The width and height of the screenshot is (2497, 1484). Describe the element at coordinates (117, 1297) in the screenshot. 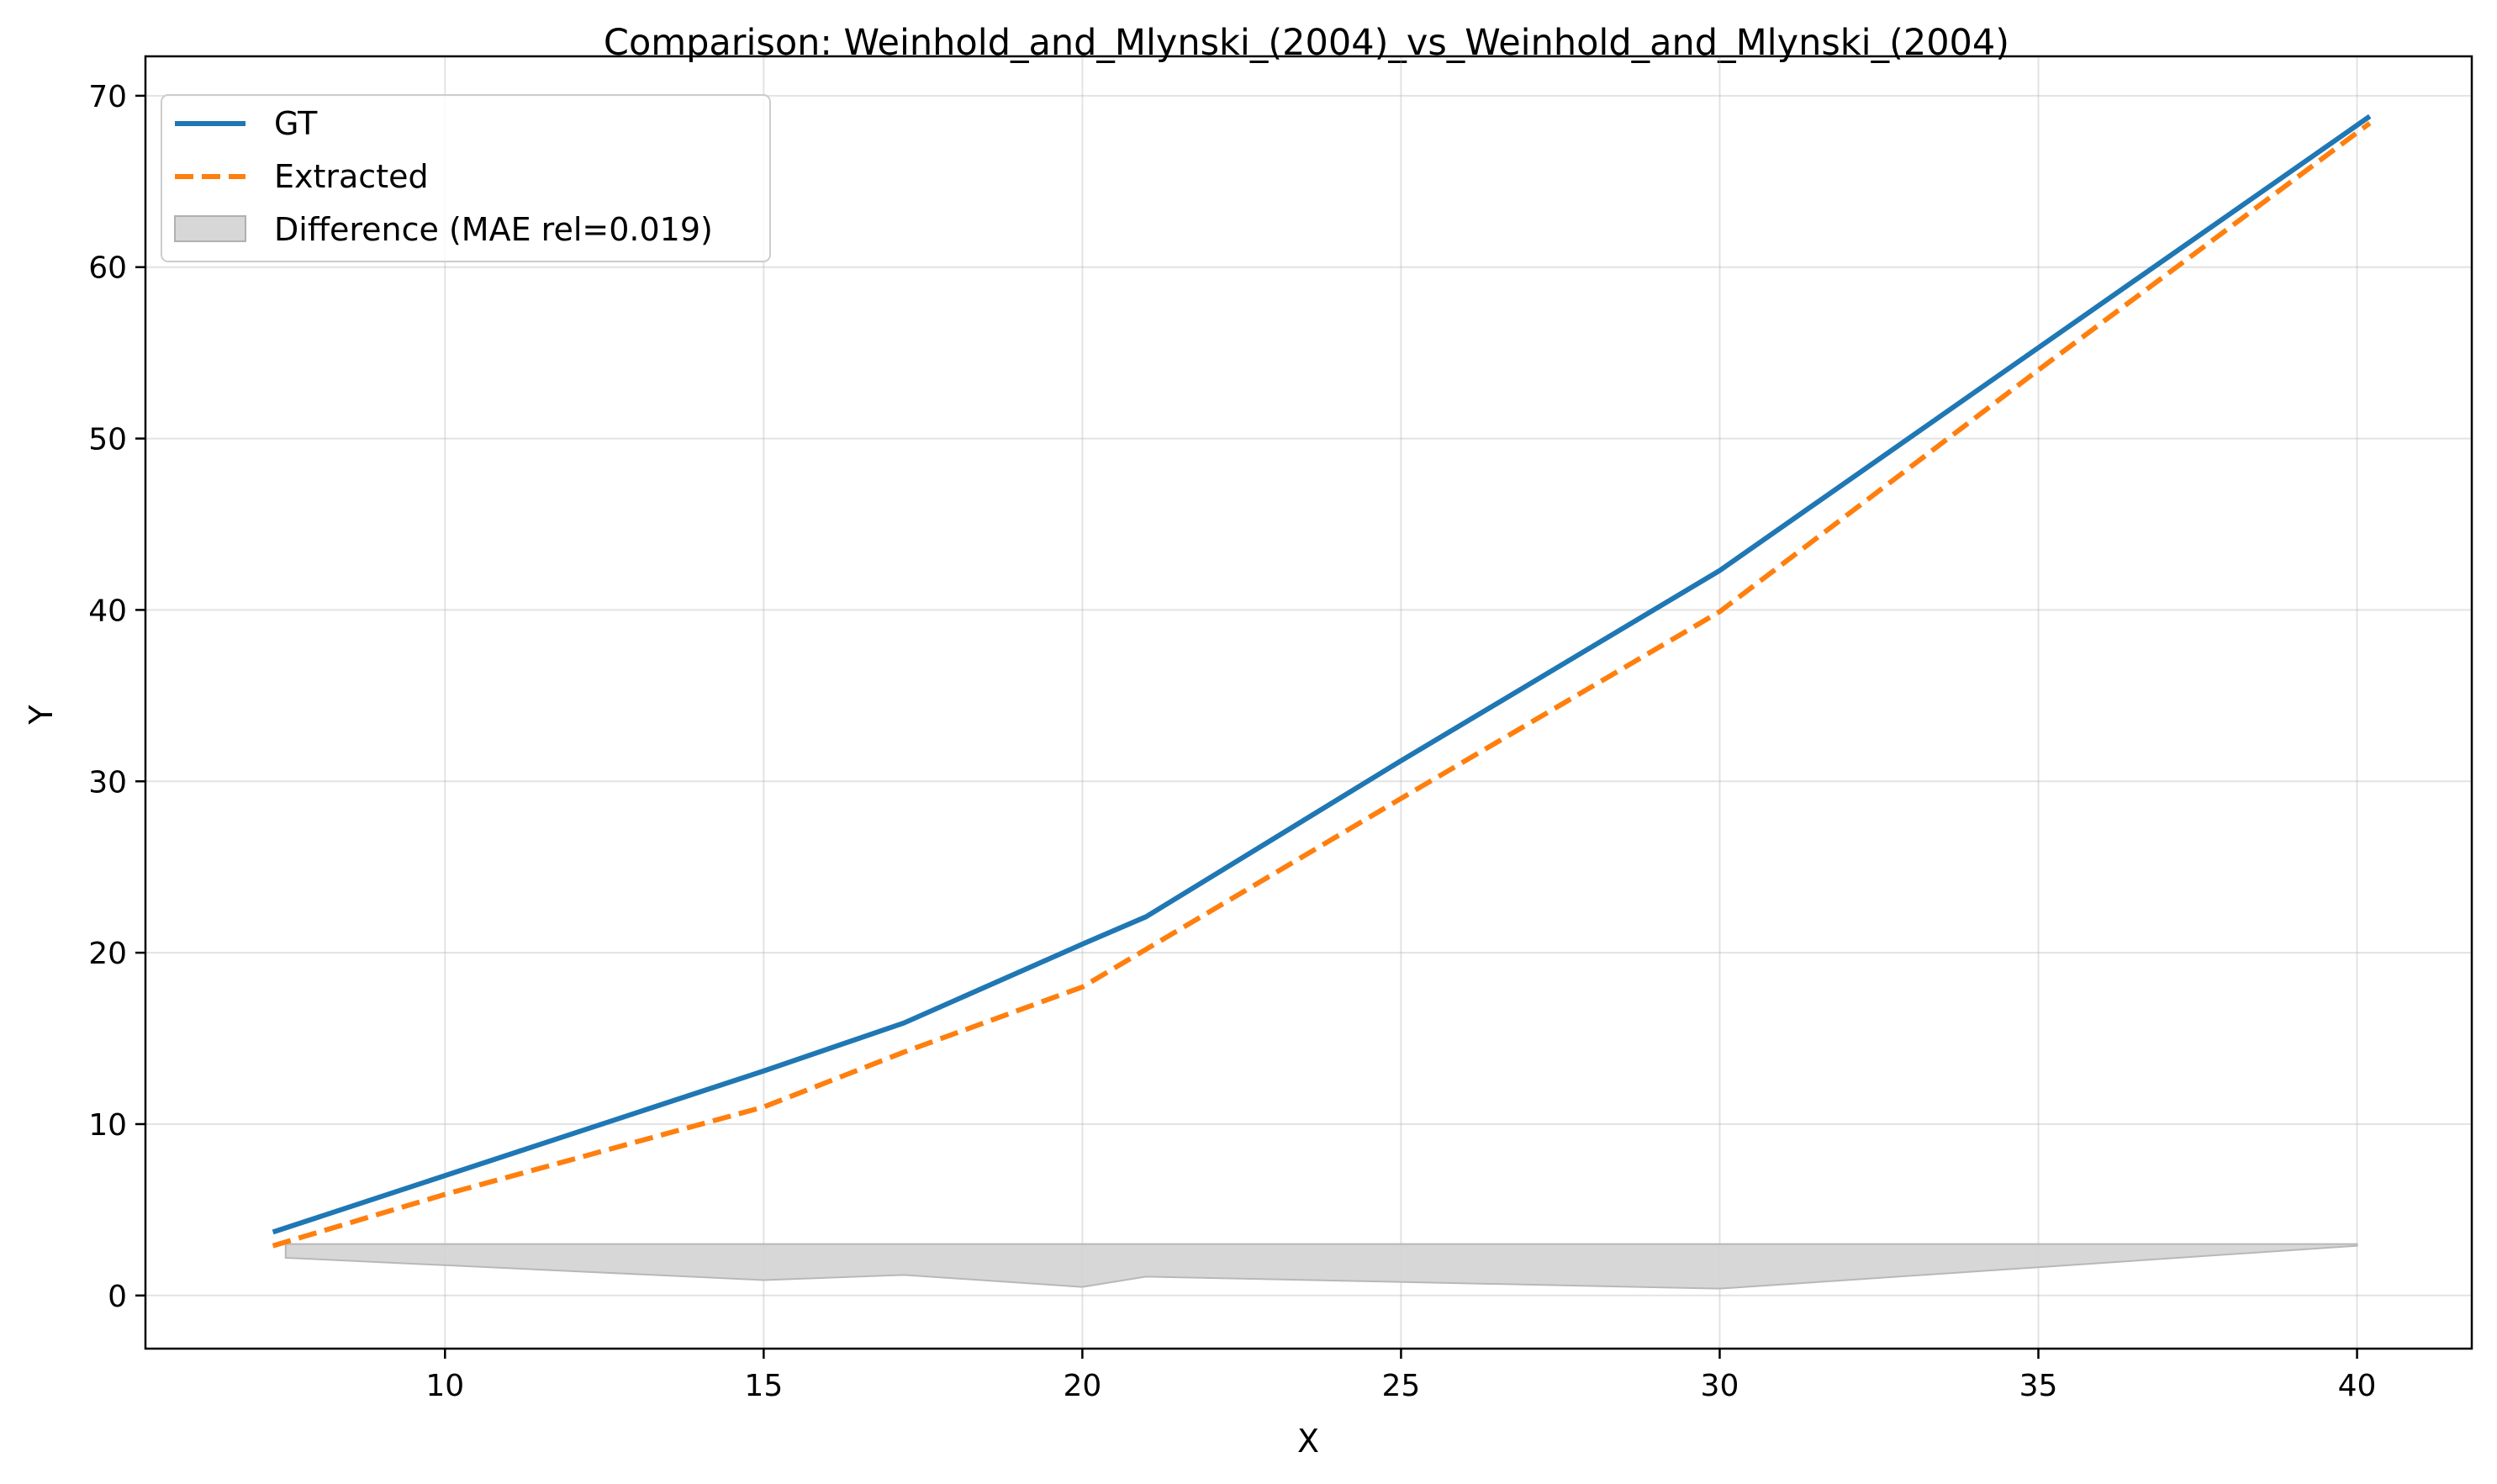

I see `y-tick-label: 0` at that location.